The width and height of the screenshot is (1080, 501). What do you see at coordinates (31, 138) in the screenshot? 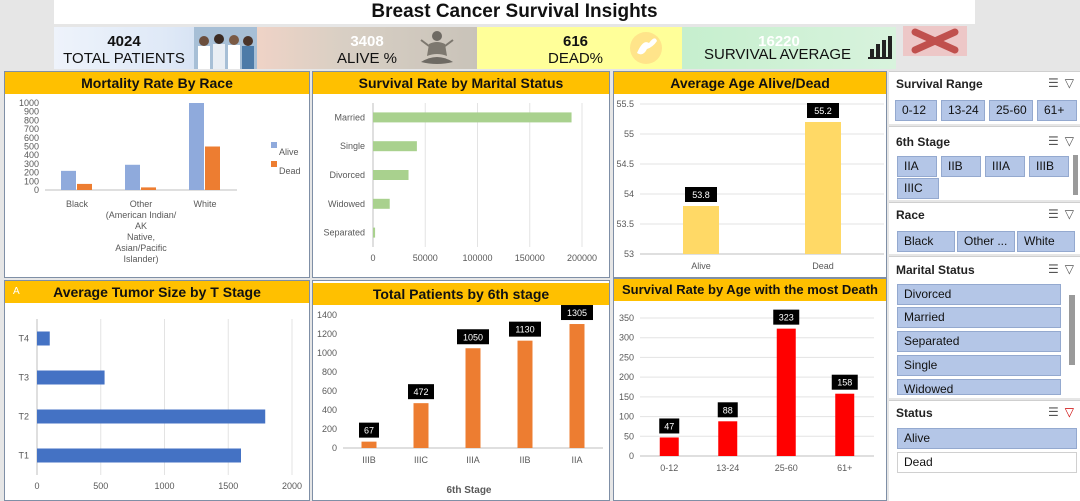
I see `y-tick-label: 600` at bounding box center [31, 138].